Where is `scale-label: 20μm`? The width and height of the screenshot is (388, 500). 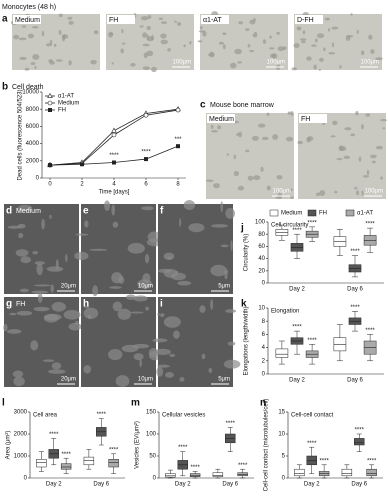
scale-label: 20μm is located at coordinates (68, 380).